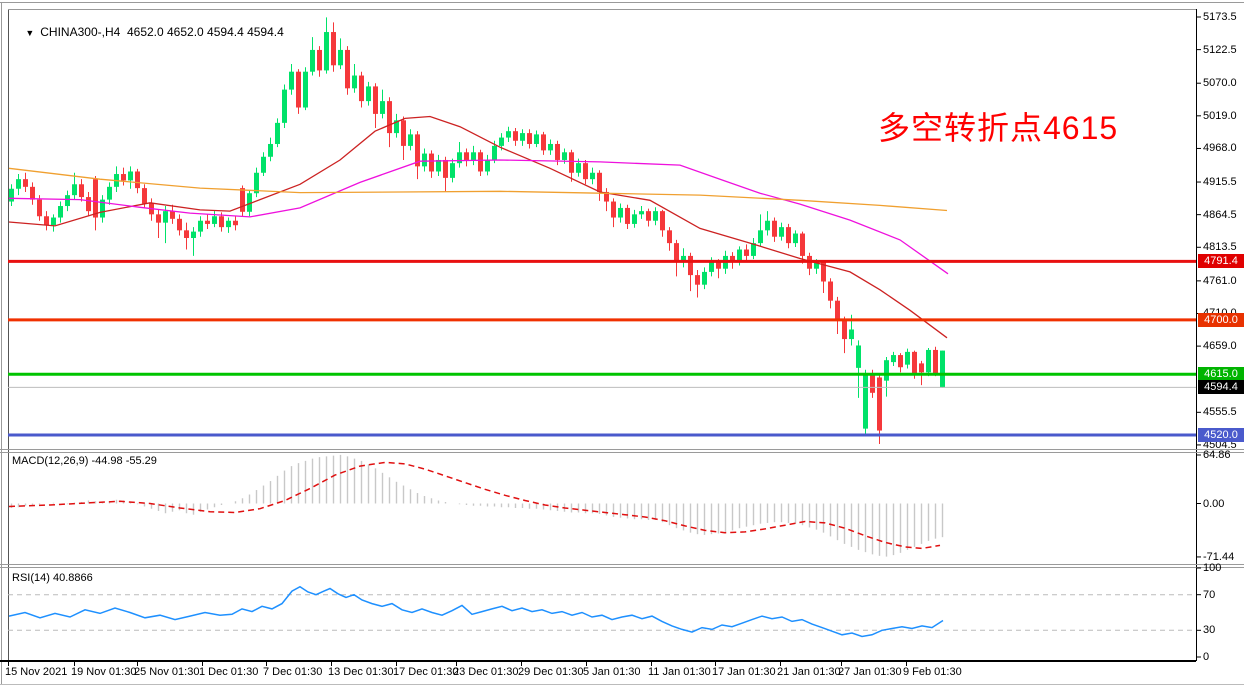 The width and height of the screenshot is (1244, 688). What do you see at coordinates (30, 33) in the screenshot?
I see `collapse-arrow-icon: ▼` at bounding box center [30, 33].